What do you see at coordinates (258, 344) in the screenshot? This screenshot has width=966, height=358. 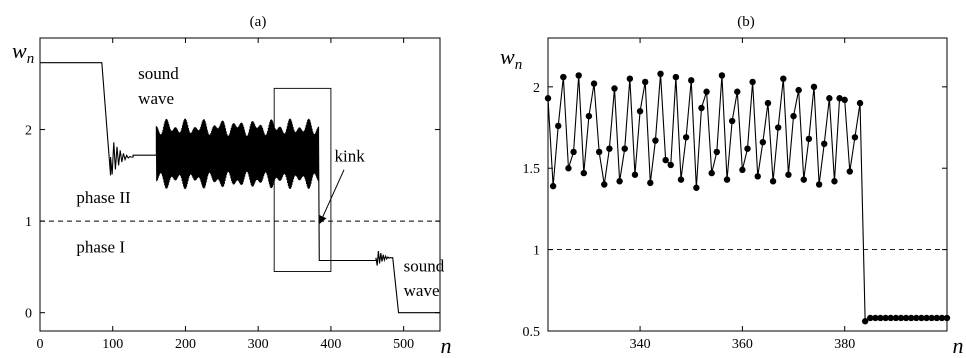 I see `x-tick-label: 300` at bounding box center [258, 344].